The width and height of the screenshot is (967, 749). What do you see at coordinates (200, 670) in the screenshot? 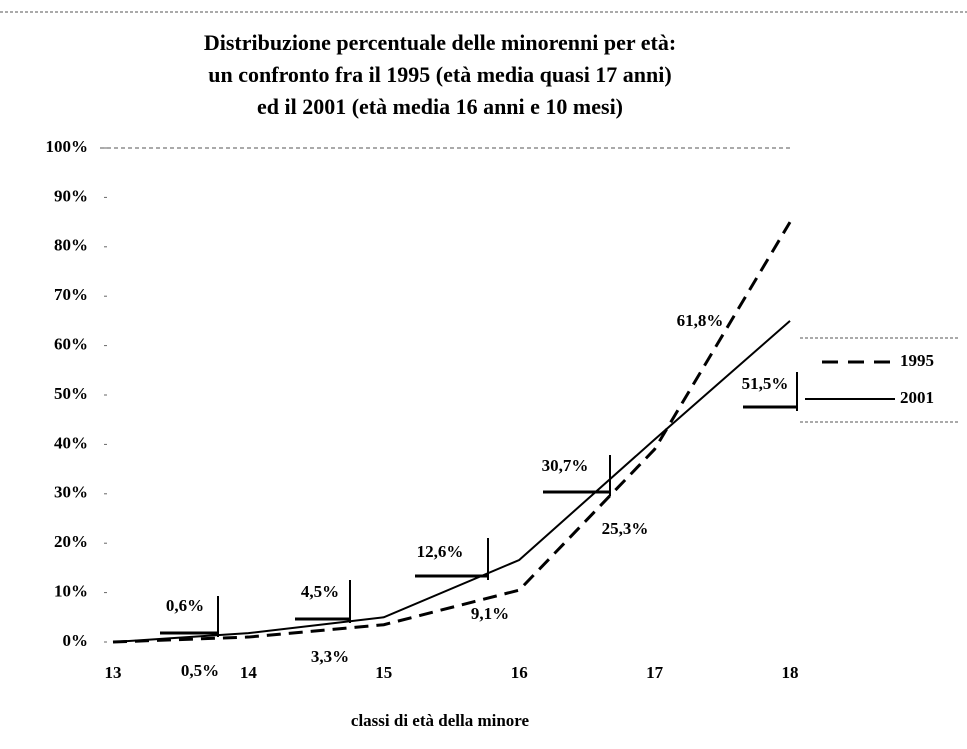
I see `annotation: 0,5%` at bounding box center [200, 670].